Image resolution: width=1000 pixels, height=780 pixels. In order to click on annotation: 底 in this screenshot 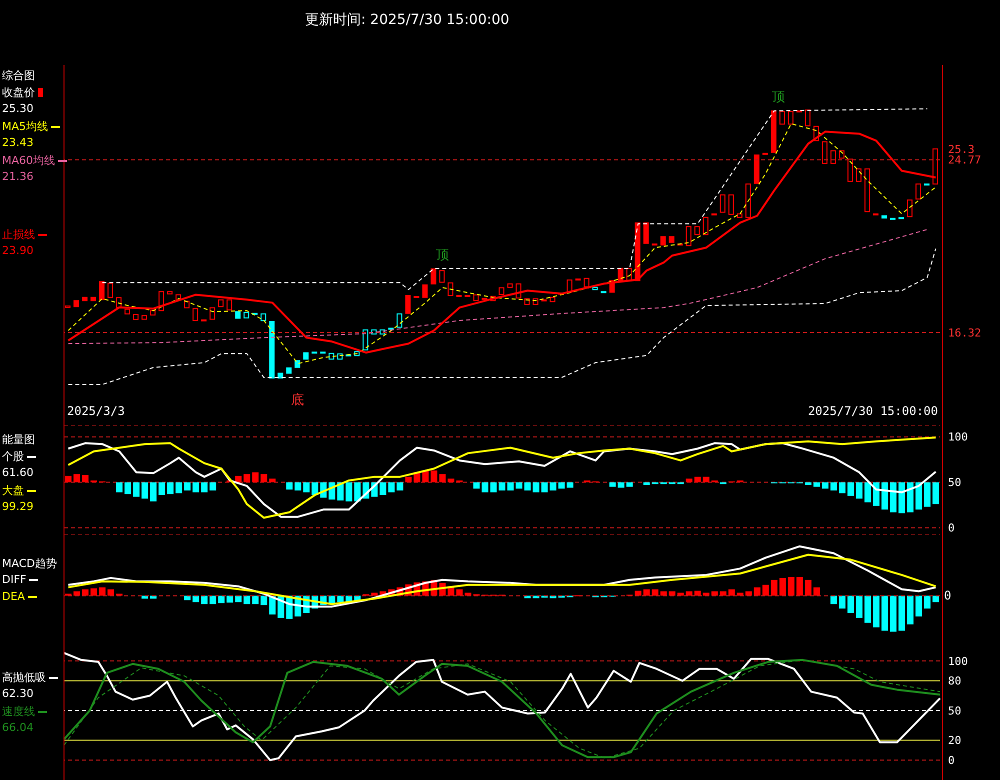, I will do `click(297, 400)`.